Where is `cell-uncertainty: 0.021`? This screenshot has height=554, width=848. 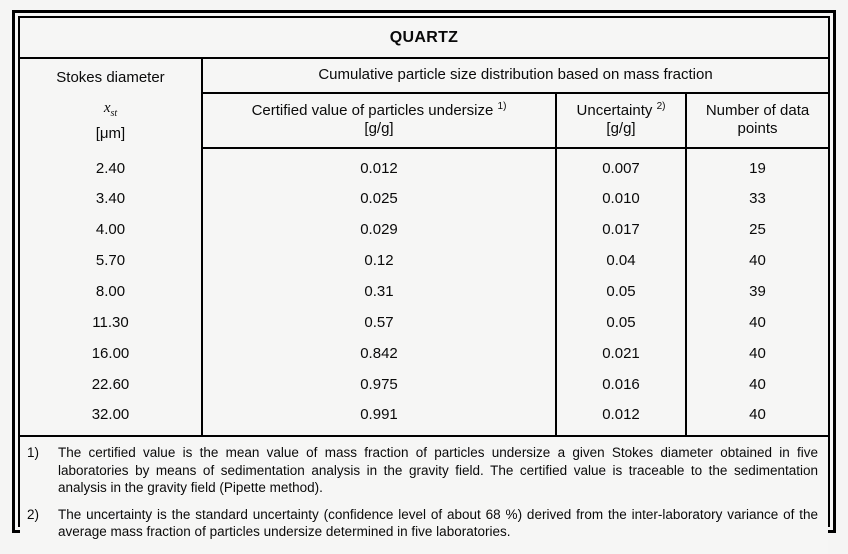 cell-uncertainty: 0.021 is located at coordinates (621, 354).